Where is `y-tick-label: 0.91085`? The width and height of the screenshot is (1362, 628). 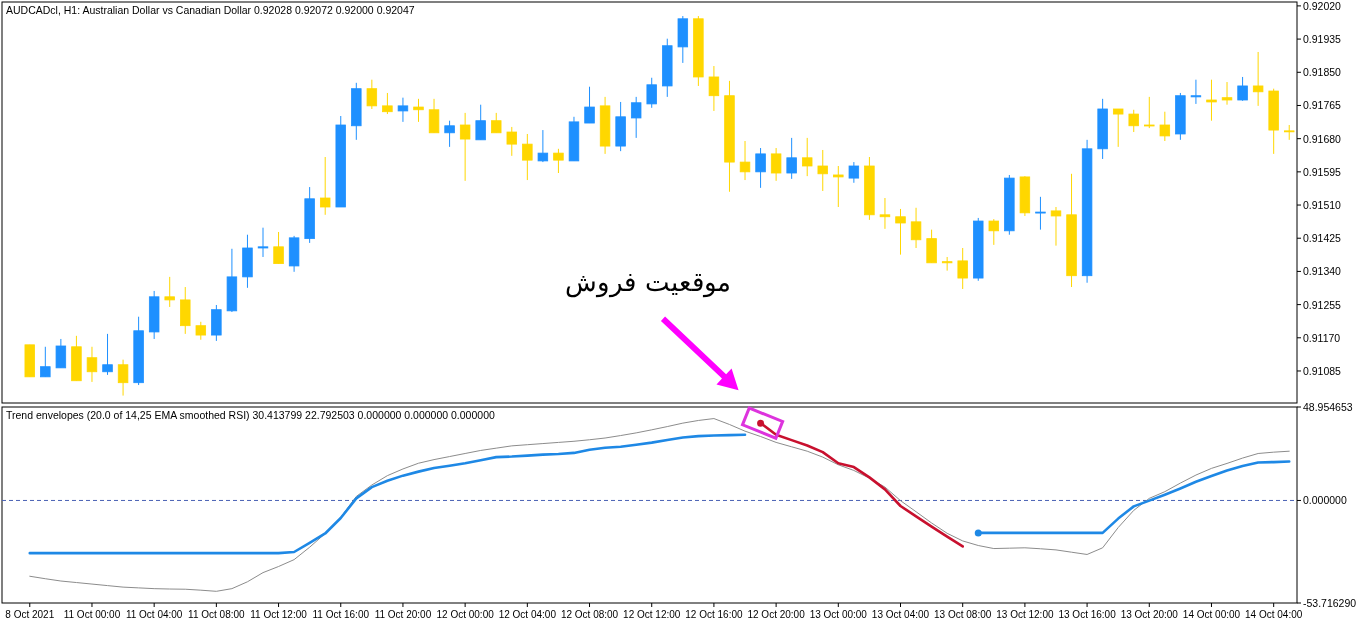
y-tick-label: 0.91085 is located at coordinates (1322, 370).